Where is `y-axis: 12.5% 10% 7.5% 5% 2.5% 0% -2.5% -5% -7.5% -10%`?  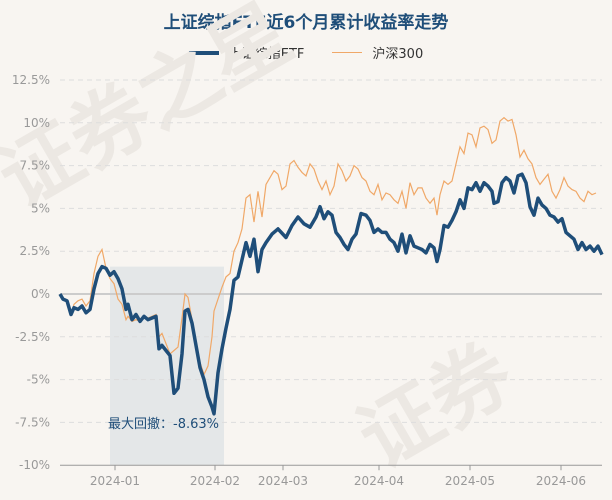 y-axis: 12.5% 10% 7.5% 5% 2.5% 0% -2.5% -5% -7.5% -10% is located at coordinates (31, 272).